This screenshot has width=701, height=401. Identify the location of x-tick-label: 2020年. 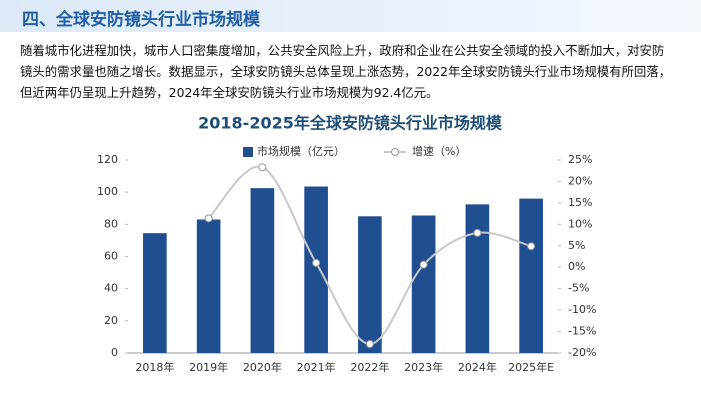
(262, 367).